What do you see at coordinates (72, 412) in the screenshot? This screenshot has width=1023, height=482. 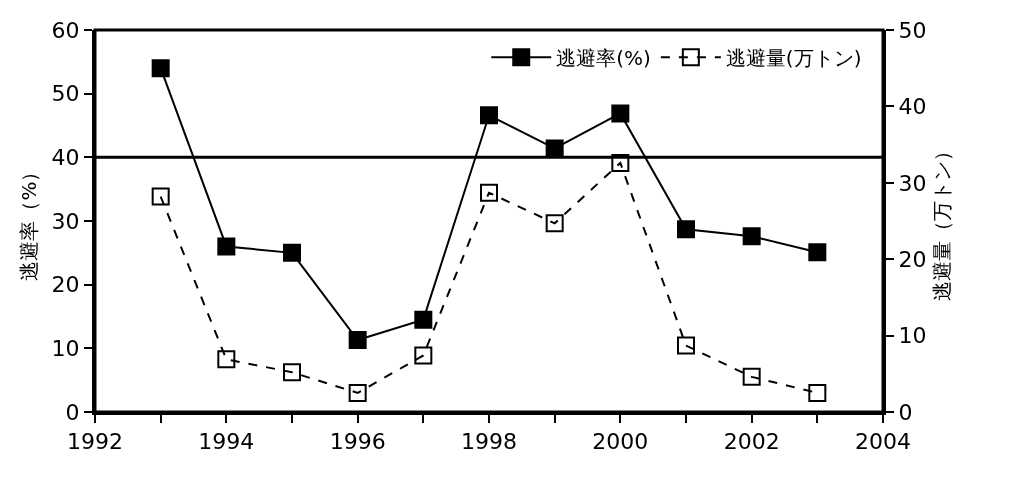 I see `y-tick-label: 0` at bounding box center [72, 412].